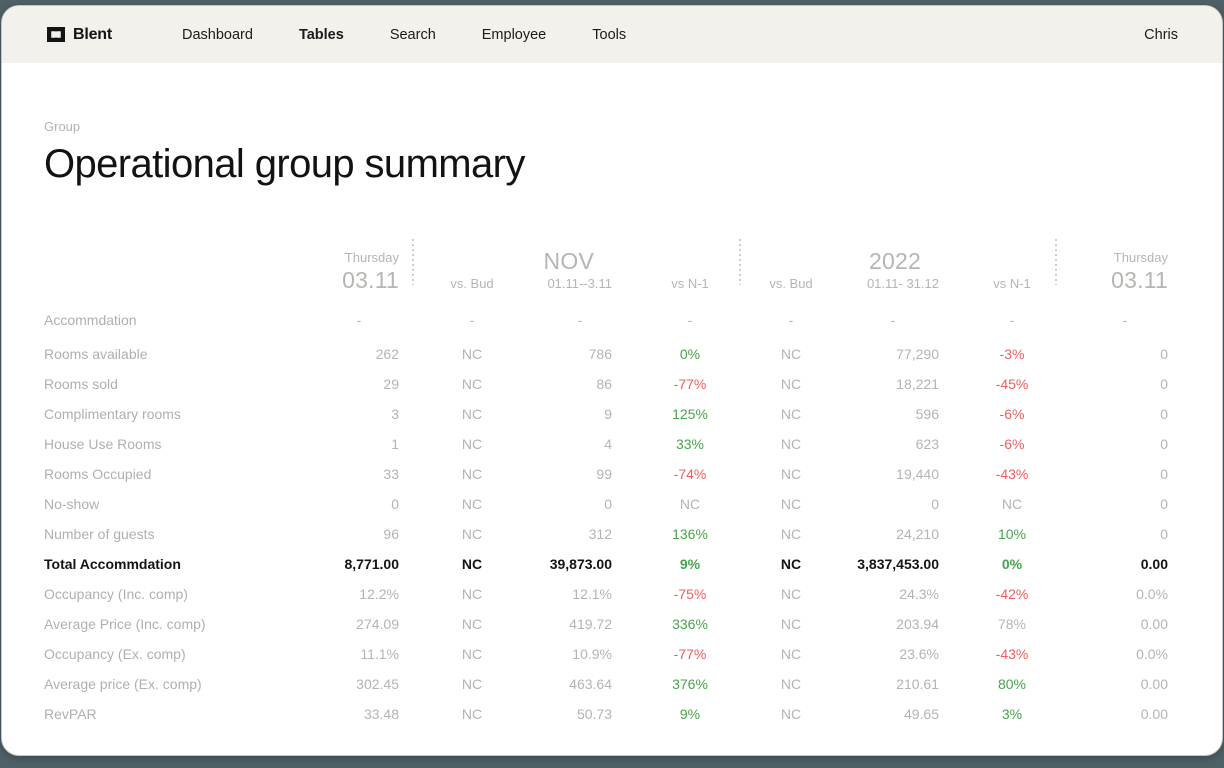 The height and width of the screenshot is (768, 1224). Describe the element at coordinates (72, 504) in the screenshot. I see `row-label: No-show` at that location.